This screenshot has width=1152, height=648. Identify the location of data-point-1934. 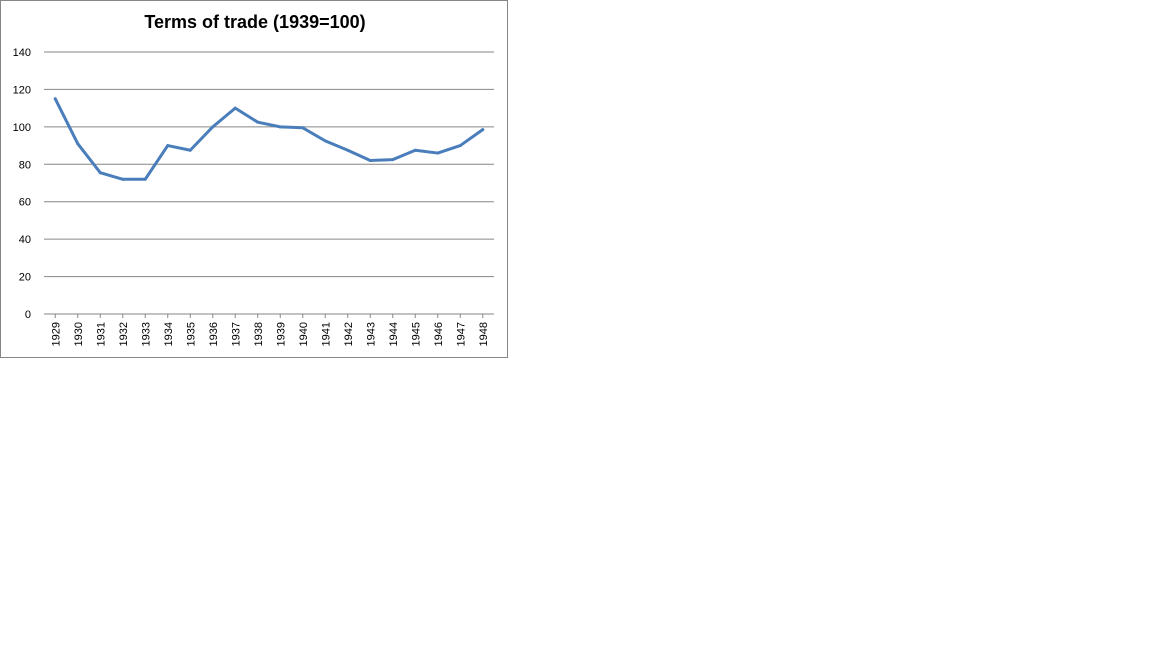
(168, 146).